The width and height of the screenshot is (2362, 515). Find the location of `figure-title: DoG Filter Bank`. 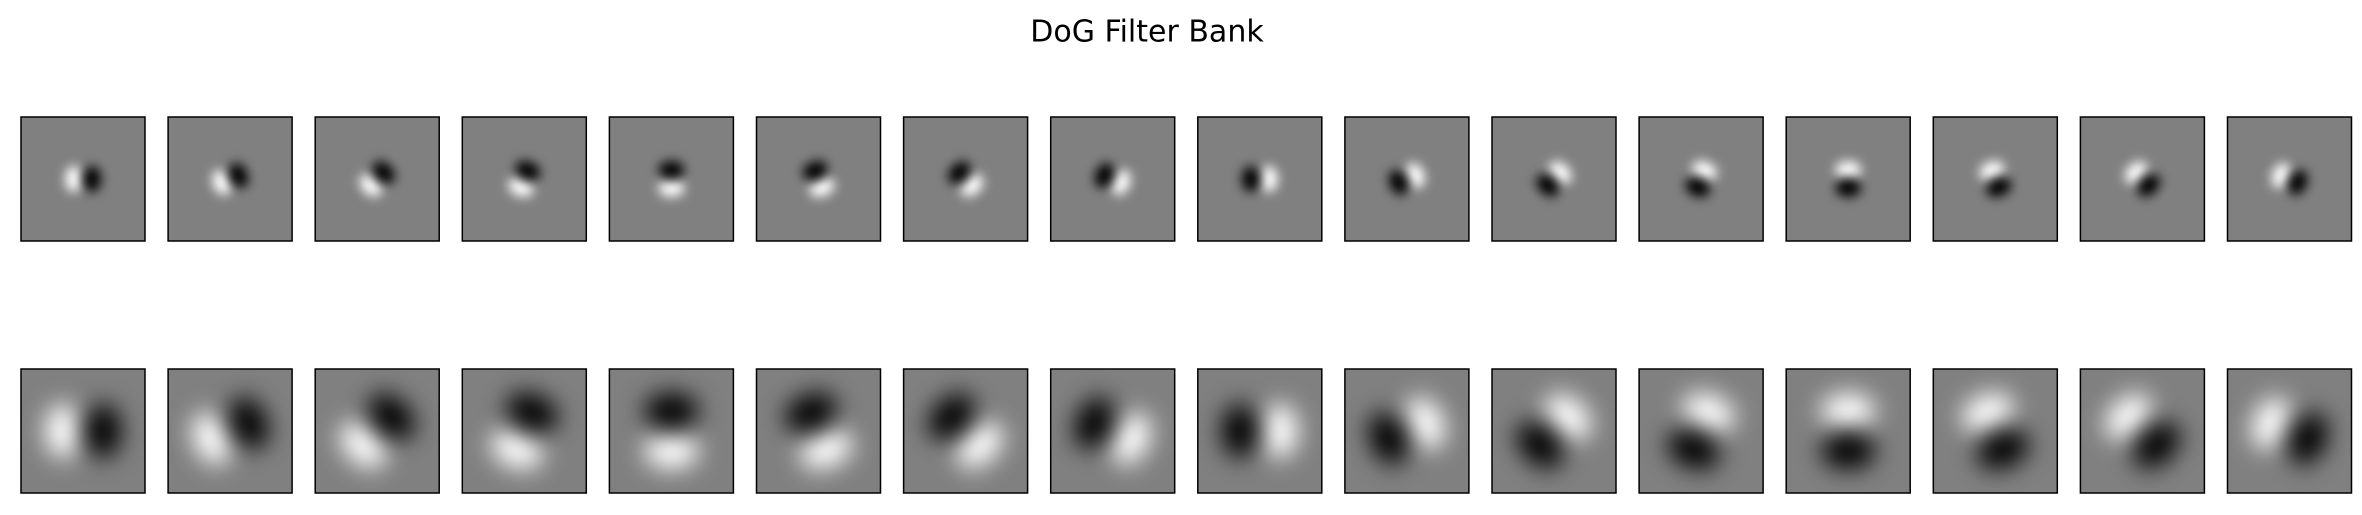

figure-title: DoG Filter Bank is located at coordinates (1147, 32).